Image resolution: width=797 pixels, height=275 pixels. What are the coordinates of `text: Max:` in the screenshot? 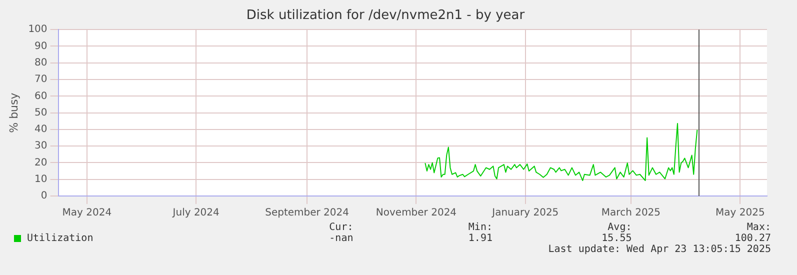 It's located at (758, 227).